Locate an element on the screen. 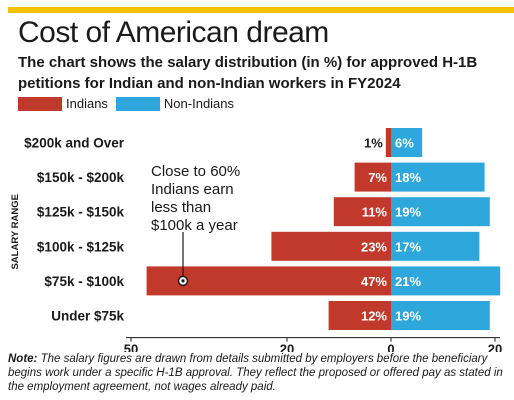  legend-label-indians: Indians is located at coordinates (87, 103).